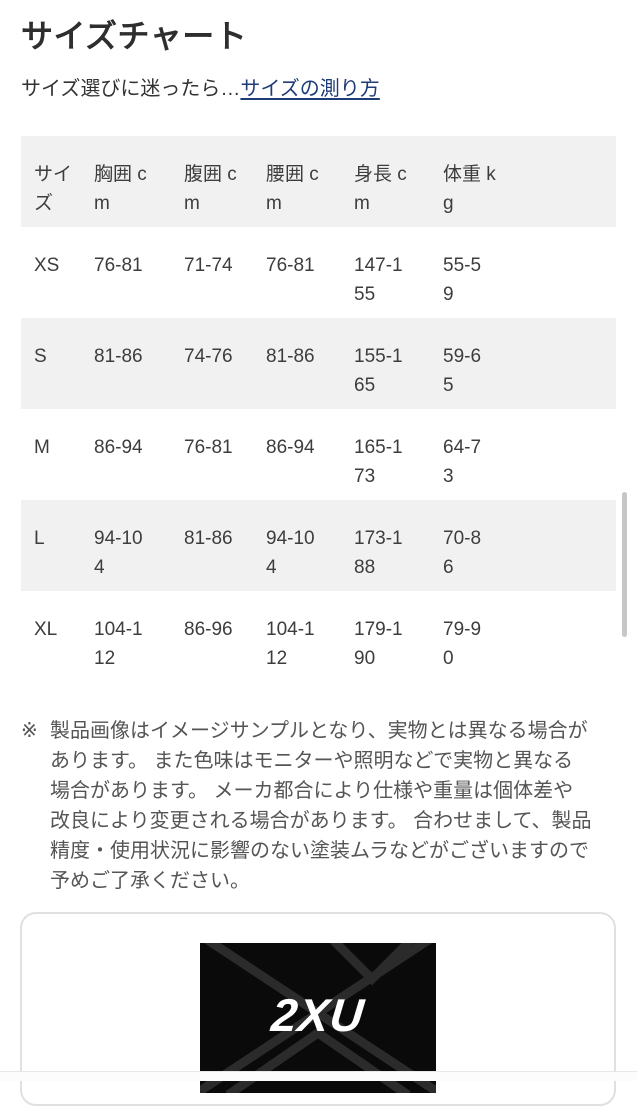  Describe the element at coordinates (318, 363) in the screenshot. I see `table-row: S 81-86 74-76 81-86 155-1 65 59-6 5` at that location.